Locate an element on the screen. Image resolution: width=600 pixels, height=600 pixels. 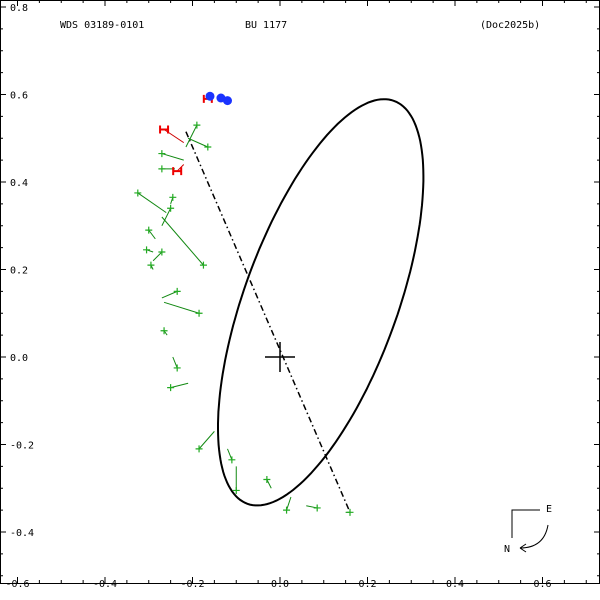
y-tick-label: 0.0 is located at coordinates (19, 358).